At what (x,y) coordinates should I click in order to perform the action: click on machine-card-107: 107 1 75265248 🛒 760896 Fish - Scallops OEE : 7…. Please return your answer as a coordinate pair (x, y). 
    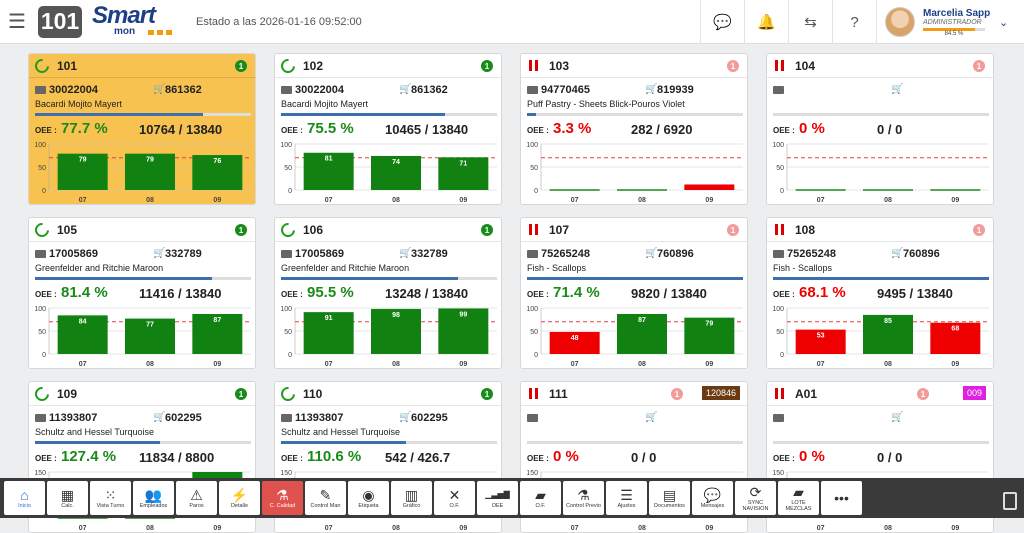
    Looking at the image, I should click on (634, 293).